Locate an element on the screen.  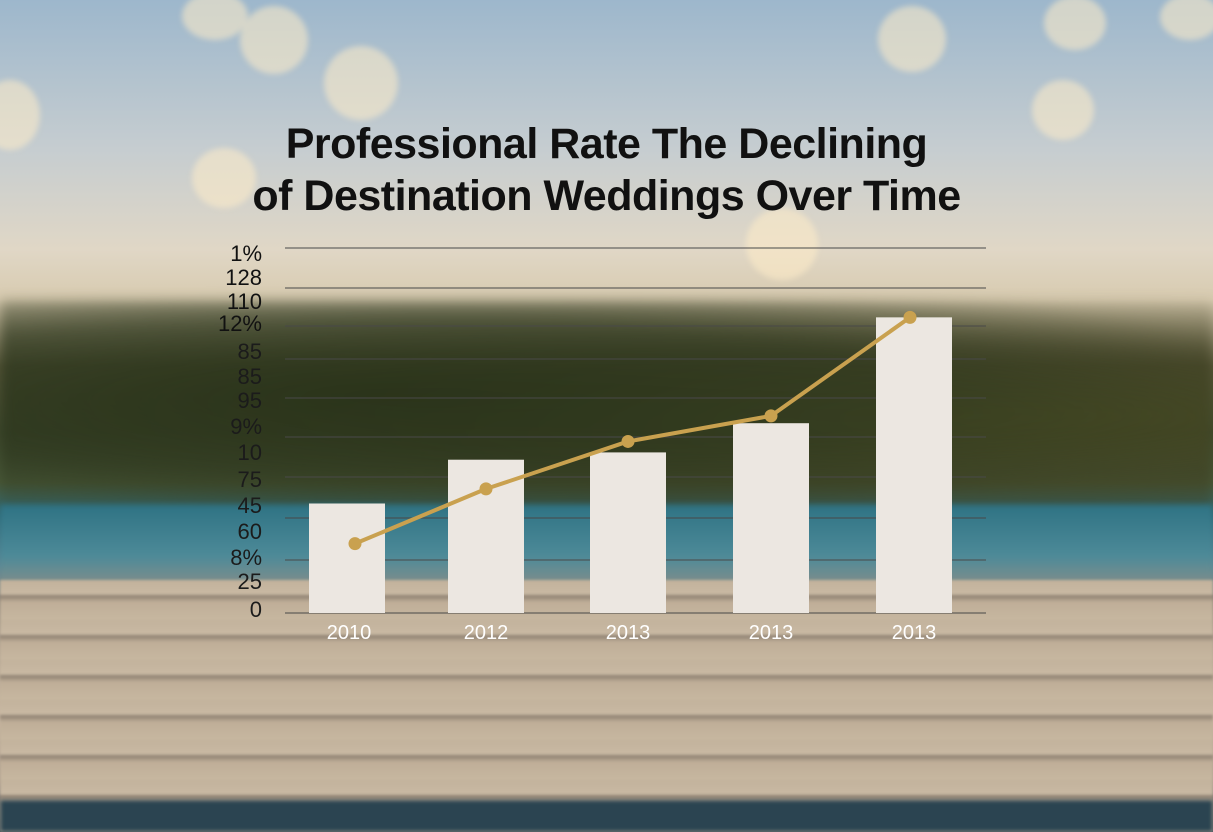
y-tick-label: 75 is located at coordinates (250, 479).